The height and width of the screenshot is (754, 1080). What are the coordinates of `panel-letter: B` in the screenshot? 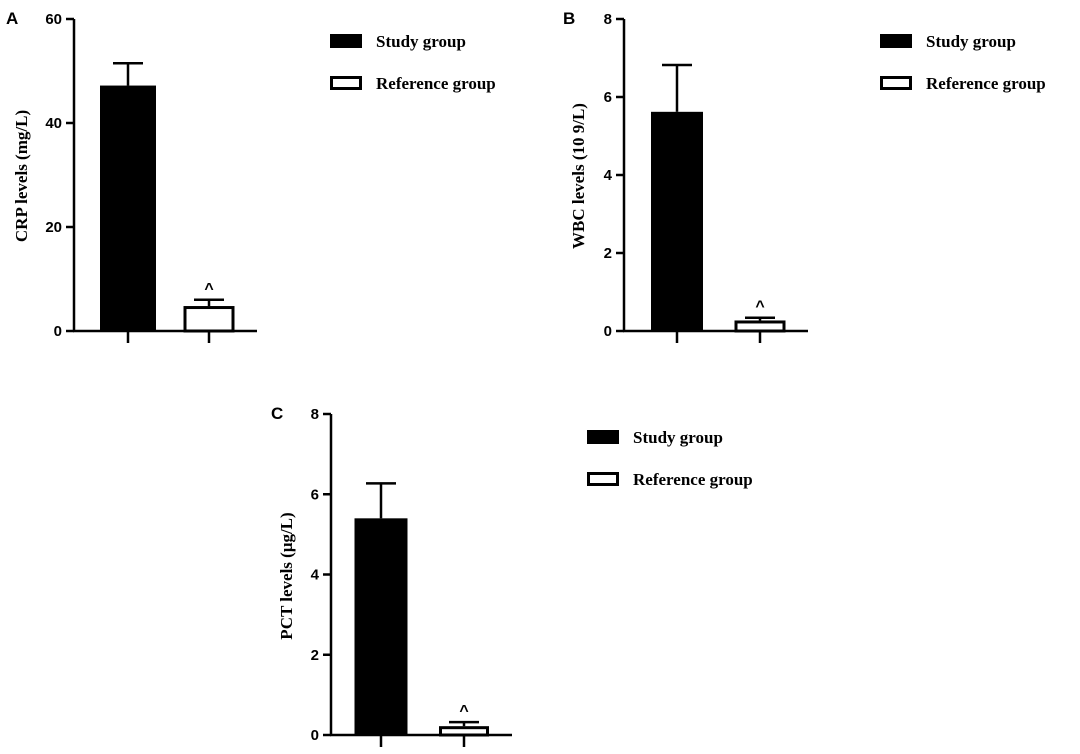 It's located at (569, 18).